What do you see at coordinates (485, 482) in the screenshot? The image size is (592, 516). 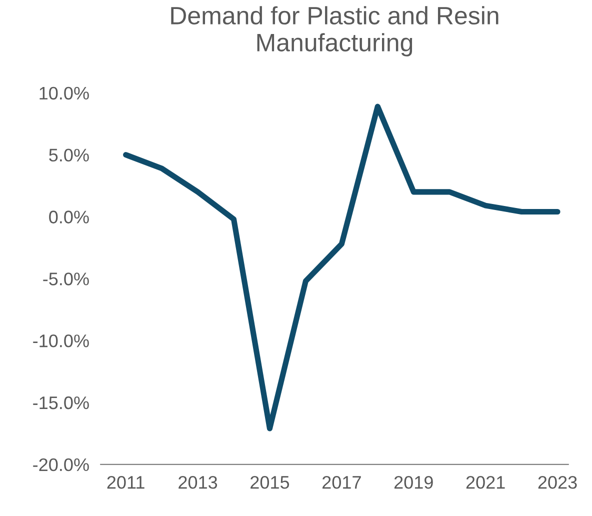 I see `x-tick-label: 2021` at bounding box center [485, 482].